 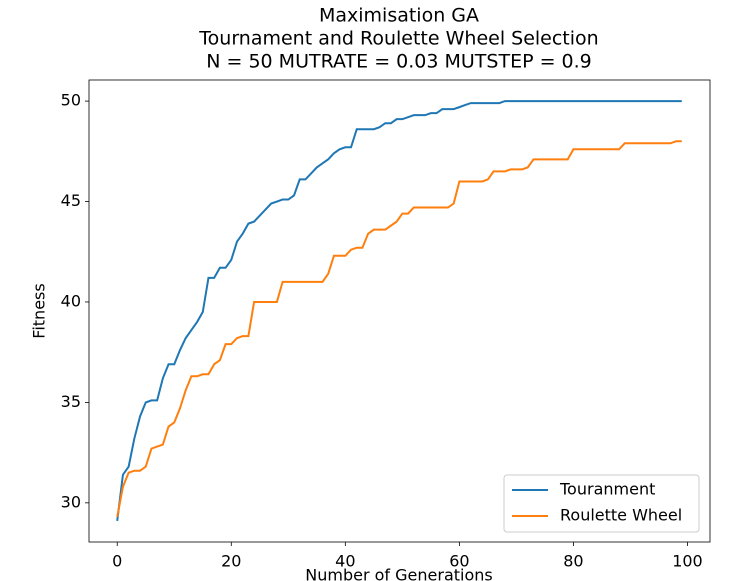 I want to click on x-tick-label: 80, so click(x=573, y=561).